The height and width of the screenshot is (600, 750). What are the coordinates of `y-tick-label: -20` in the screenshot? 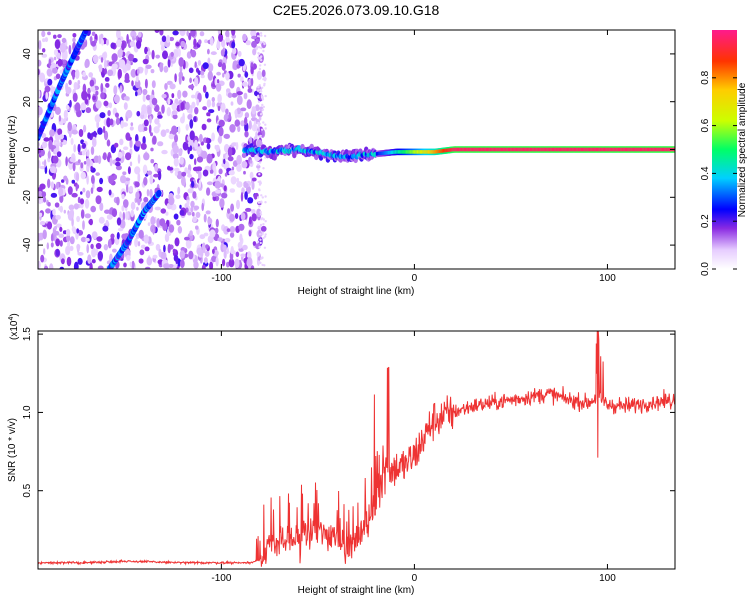 It's located at (27, 197).